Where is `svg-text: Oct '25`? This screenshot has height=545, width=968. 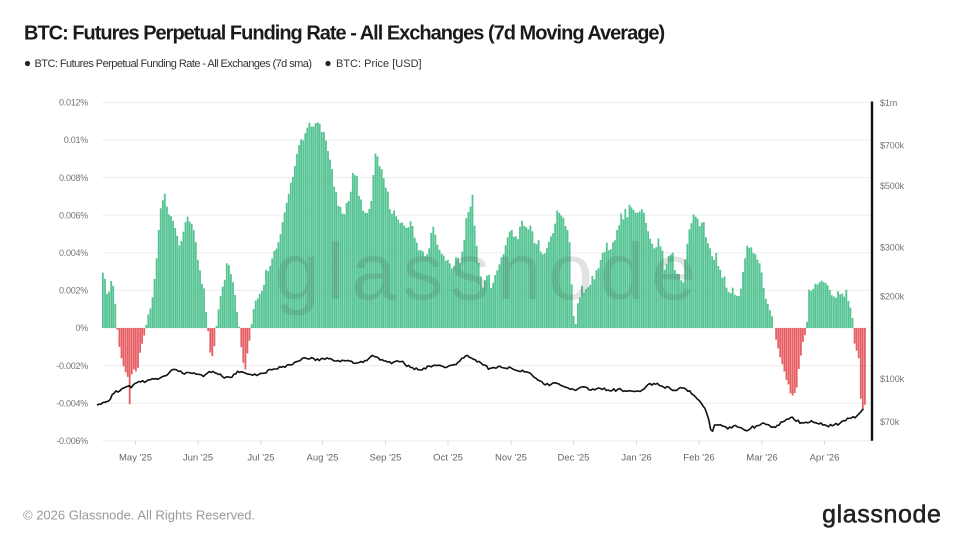
svg-text: Oct '25 is located at coordinates (448, 458).